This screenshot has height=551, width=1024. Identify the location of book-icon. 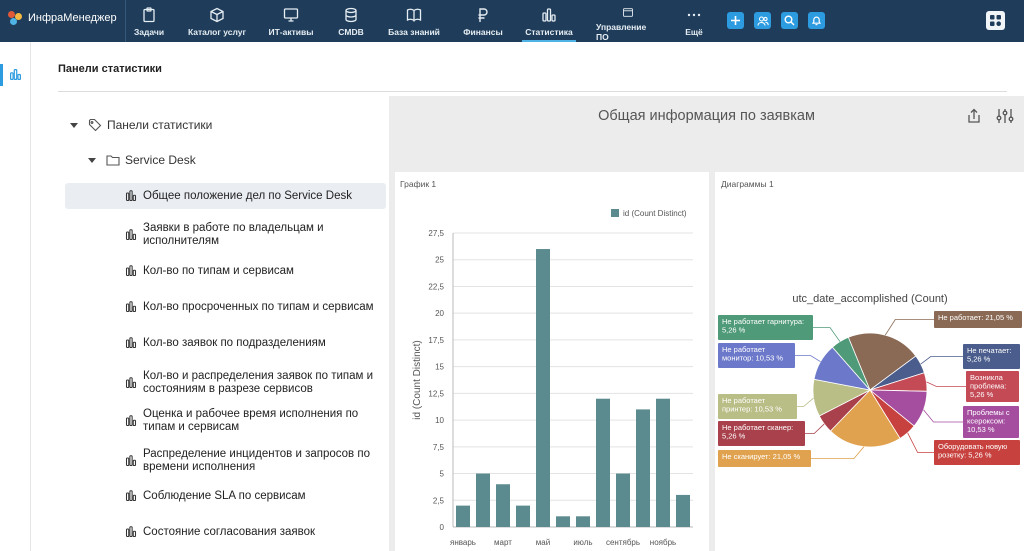
(414, 15).